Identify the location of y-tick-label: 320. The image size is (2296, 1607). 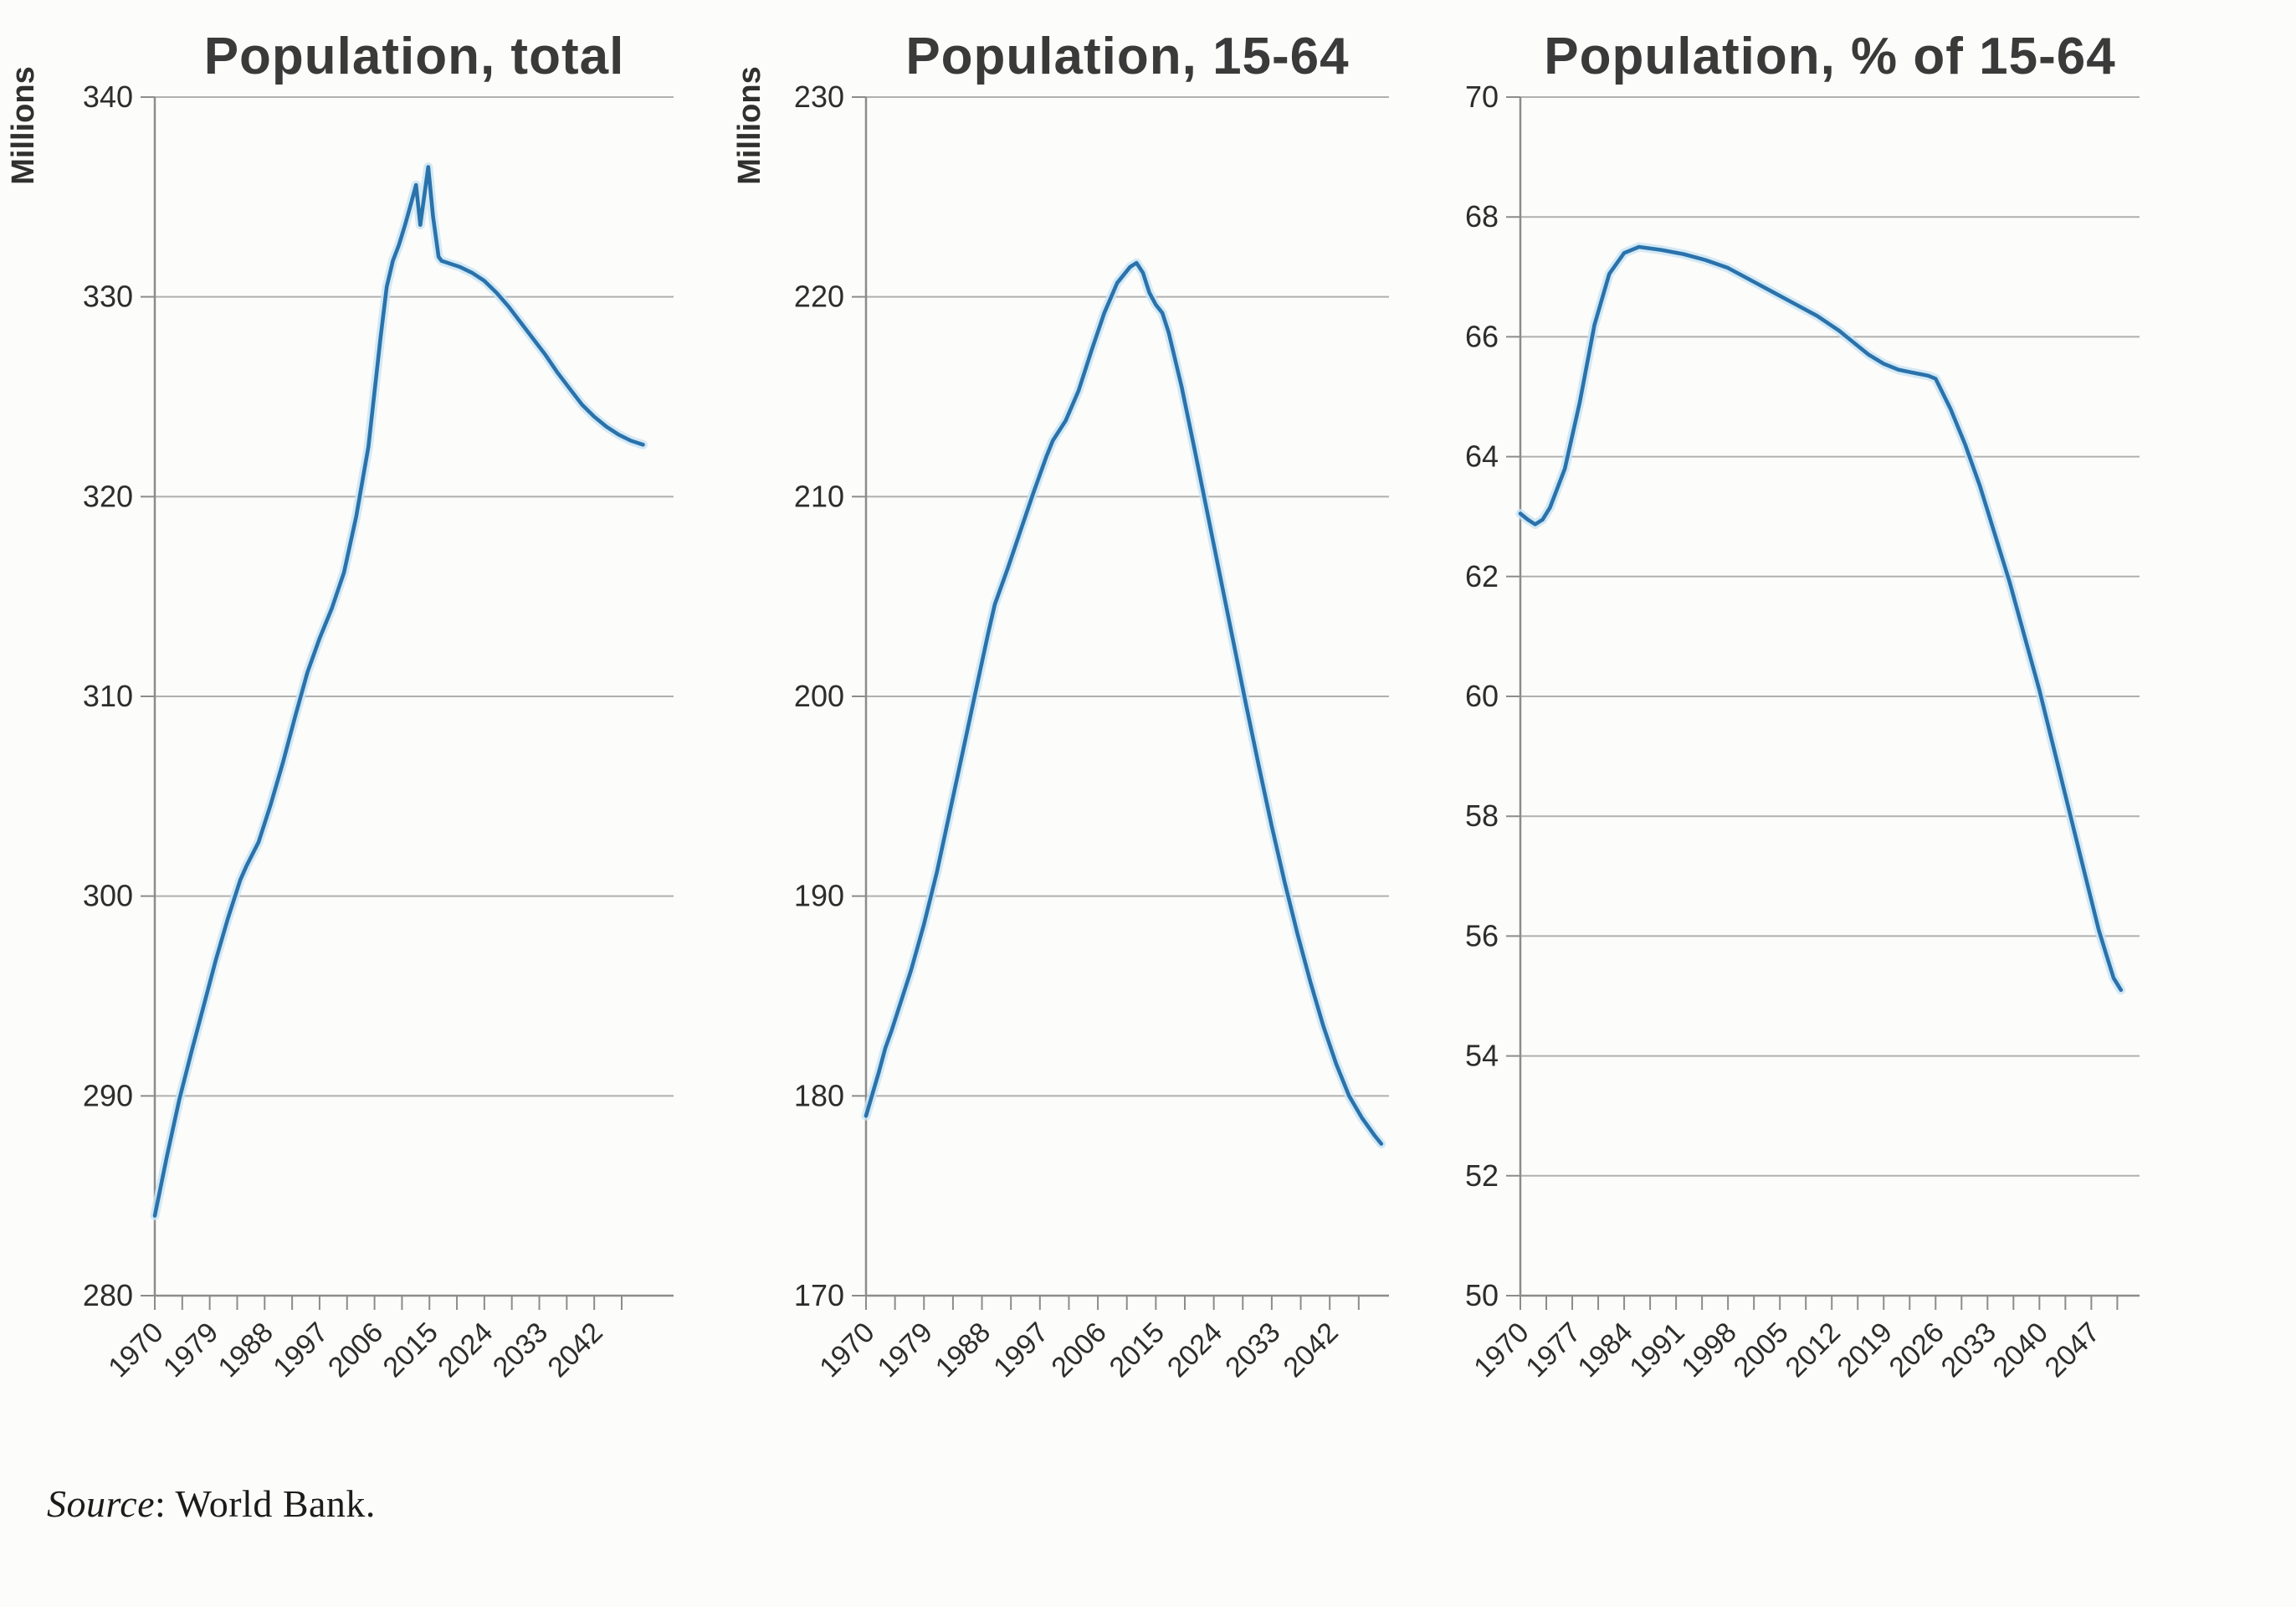
(108, 496).